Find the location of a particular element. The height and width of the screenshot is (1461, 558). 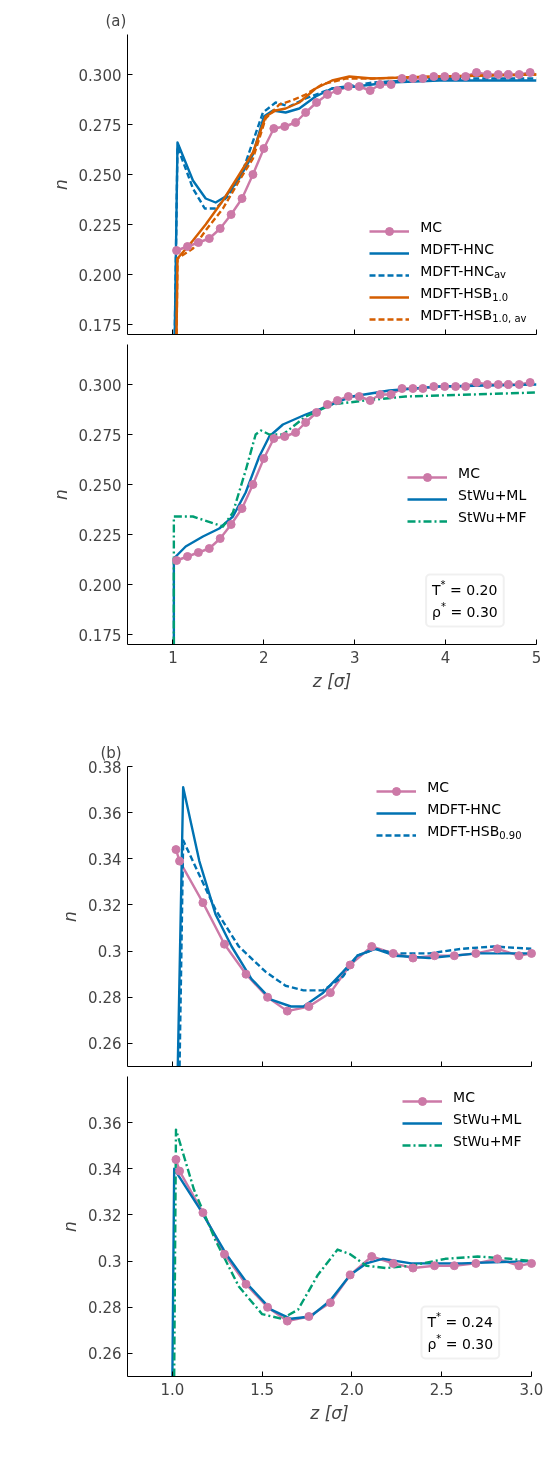

y-tick-label: 0.225 is located at coordinates (100, 535).